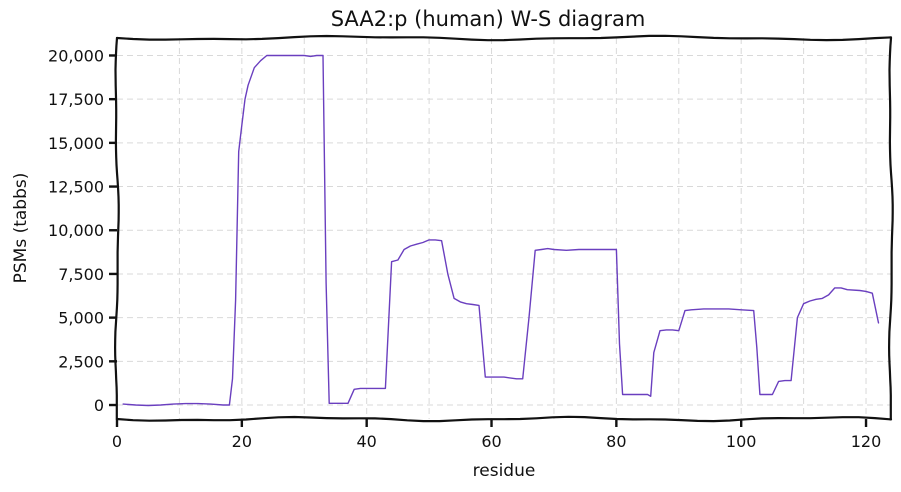 This screenshot has height=492, width=901. I want to click on frame-bottom, so click(504, 419).